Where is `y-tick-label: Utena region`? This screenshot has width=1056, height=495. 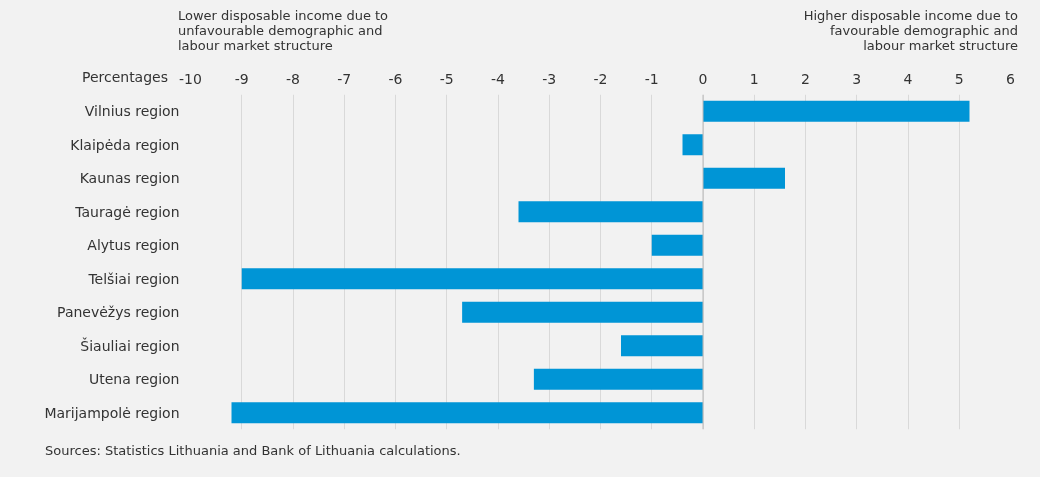
y-tick-label: Utena region is located at coordinates (134, 379).